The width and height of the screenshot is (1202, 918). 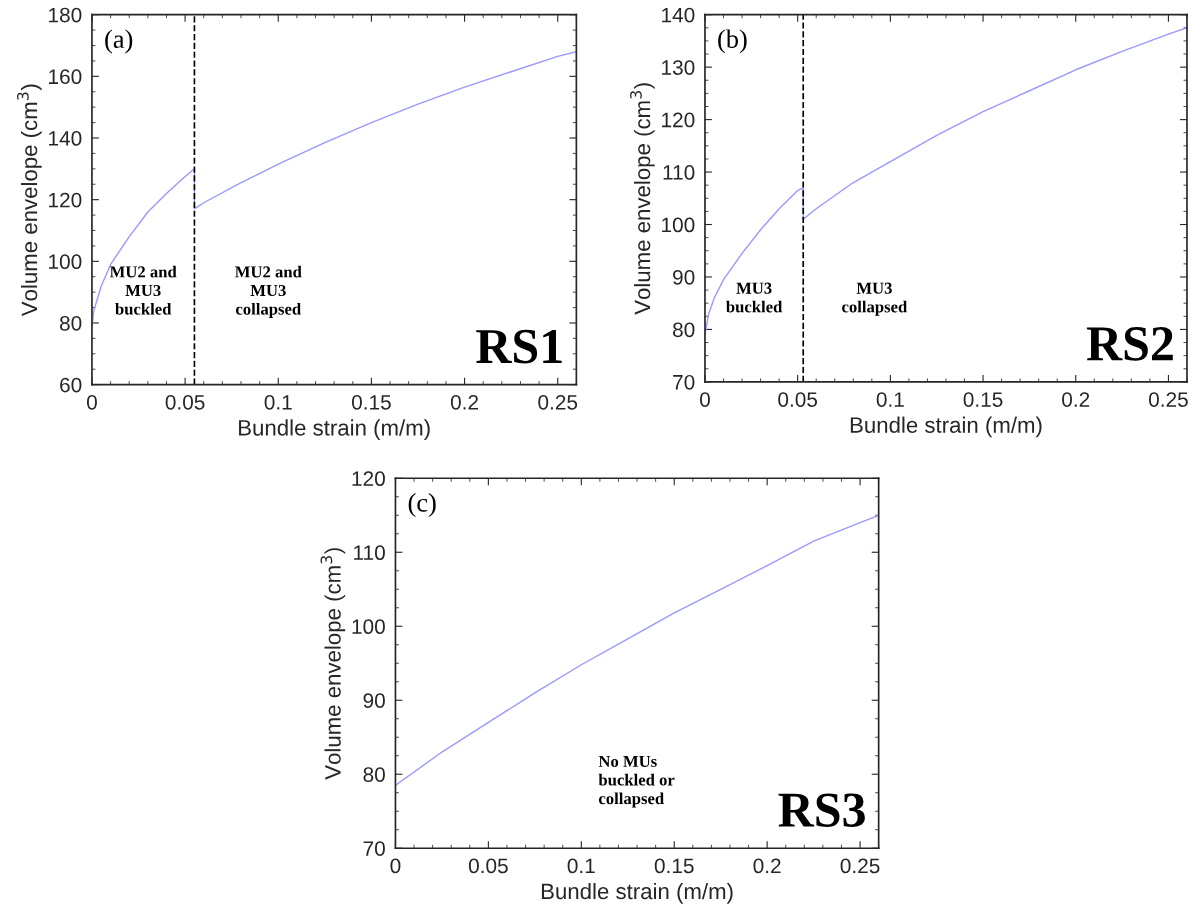 I want to click on annotation: (a), so click(x=119, y=41).